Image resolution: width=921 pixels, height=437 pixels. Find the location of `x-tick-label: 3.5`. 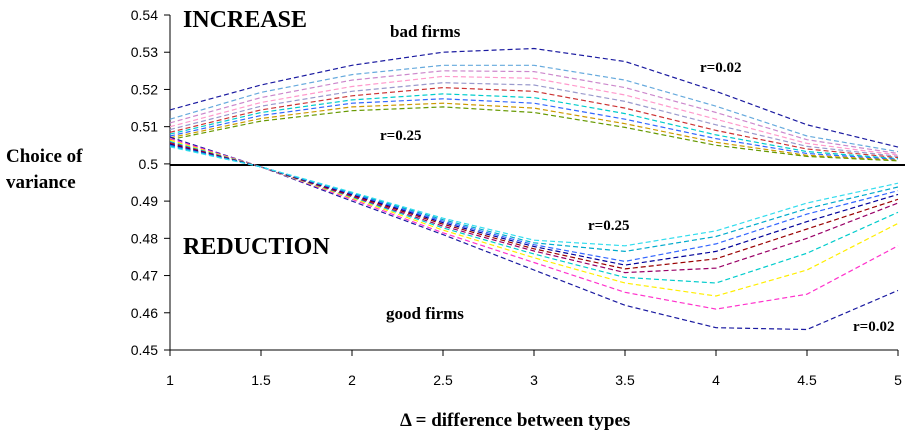

x-tick-label: 3.5 is located at coordinates (625, 380).